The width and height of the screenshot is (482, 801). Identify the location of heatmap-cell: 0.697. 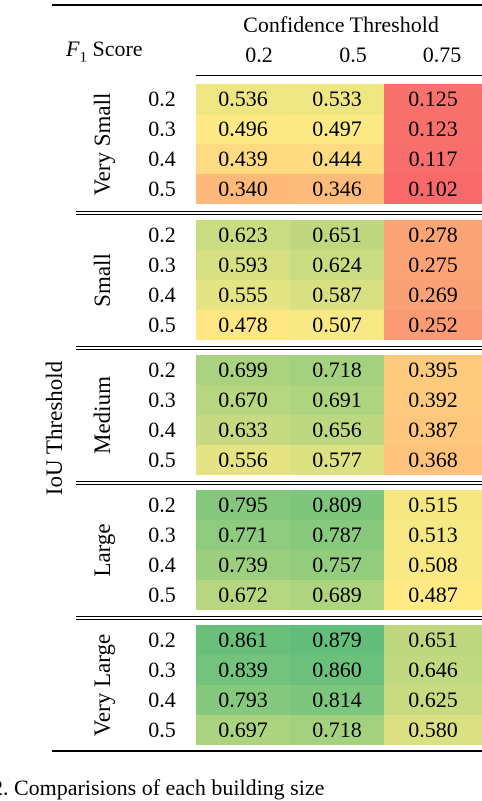
(243, 730).